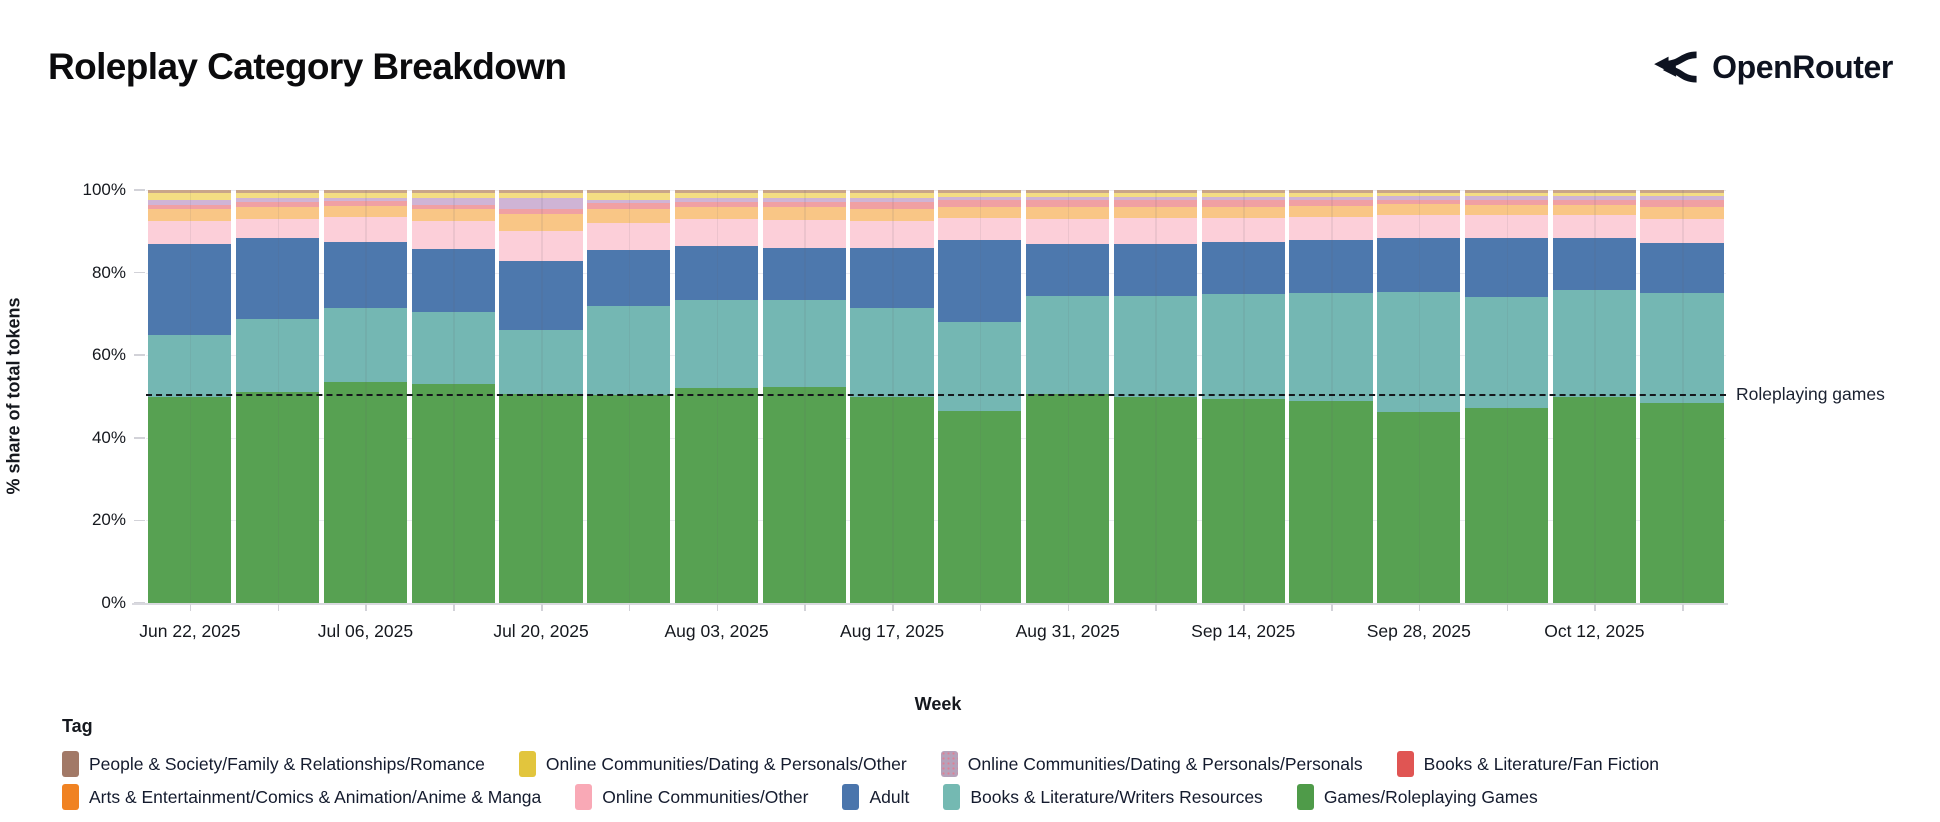  I want to click on stacked-bar-jun-22-2025, so click(190, 396).